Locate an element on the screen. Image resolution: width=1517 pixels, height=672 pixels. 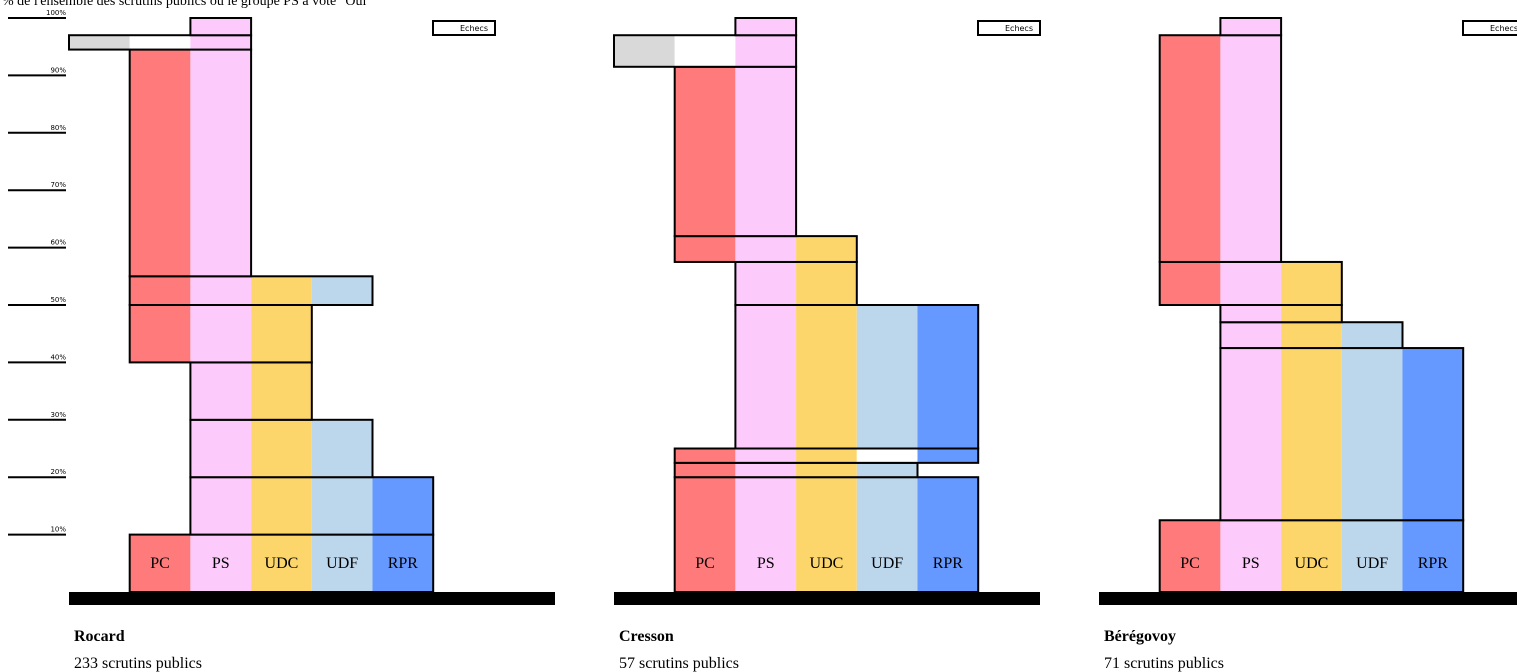
y-tick-label: 10% is located at coordinates (58, 530).